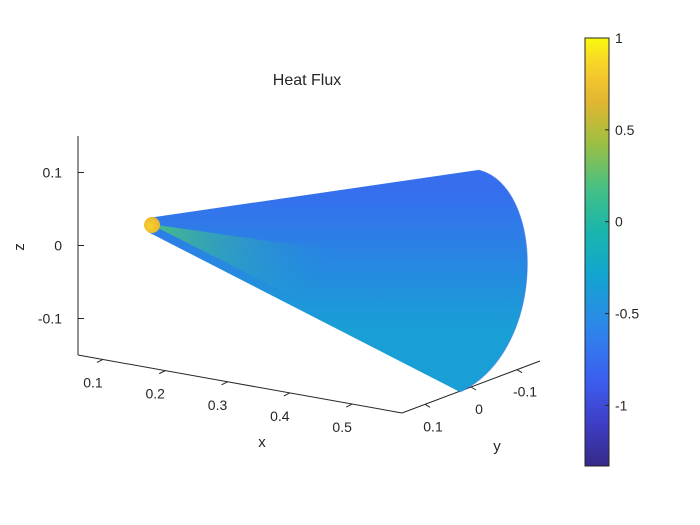 The image size is (700, 525). What do you see at coordinates (497, 446) in the screenshot?
I see `y-axis-label: y` at bounding box center [497, 446].